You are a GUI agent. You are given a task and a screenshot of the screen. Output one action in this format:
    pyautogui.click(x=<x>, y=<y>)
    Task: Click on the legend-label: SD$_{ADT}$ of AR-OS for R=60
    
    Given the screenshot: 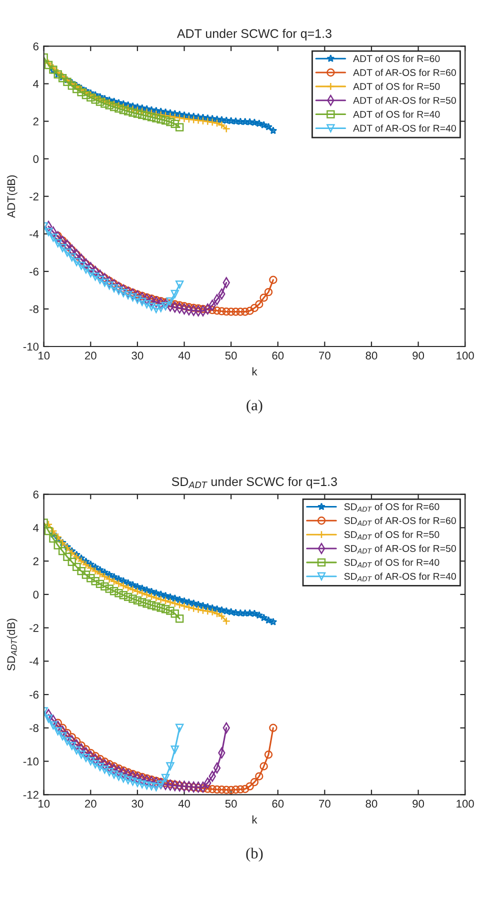 What is the action you would take?
    pyautogui.click(x=400, y=521)
    